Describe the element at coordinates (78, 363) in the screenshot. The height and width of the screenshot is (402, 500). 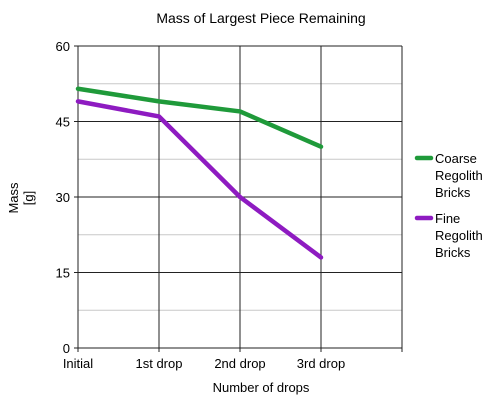
I see `x-tick-label: Initial` at that location.